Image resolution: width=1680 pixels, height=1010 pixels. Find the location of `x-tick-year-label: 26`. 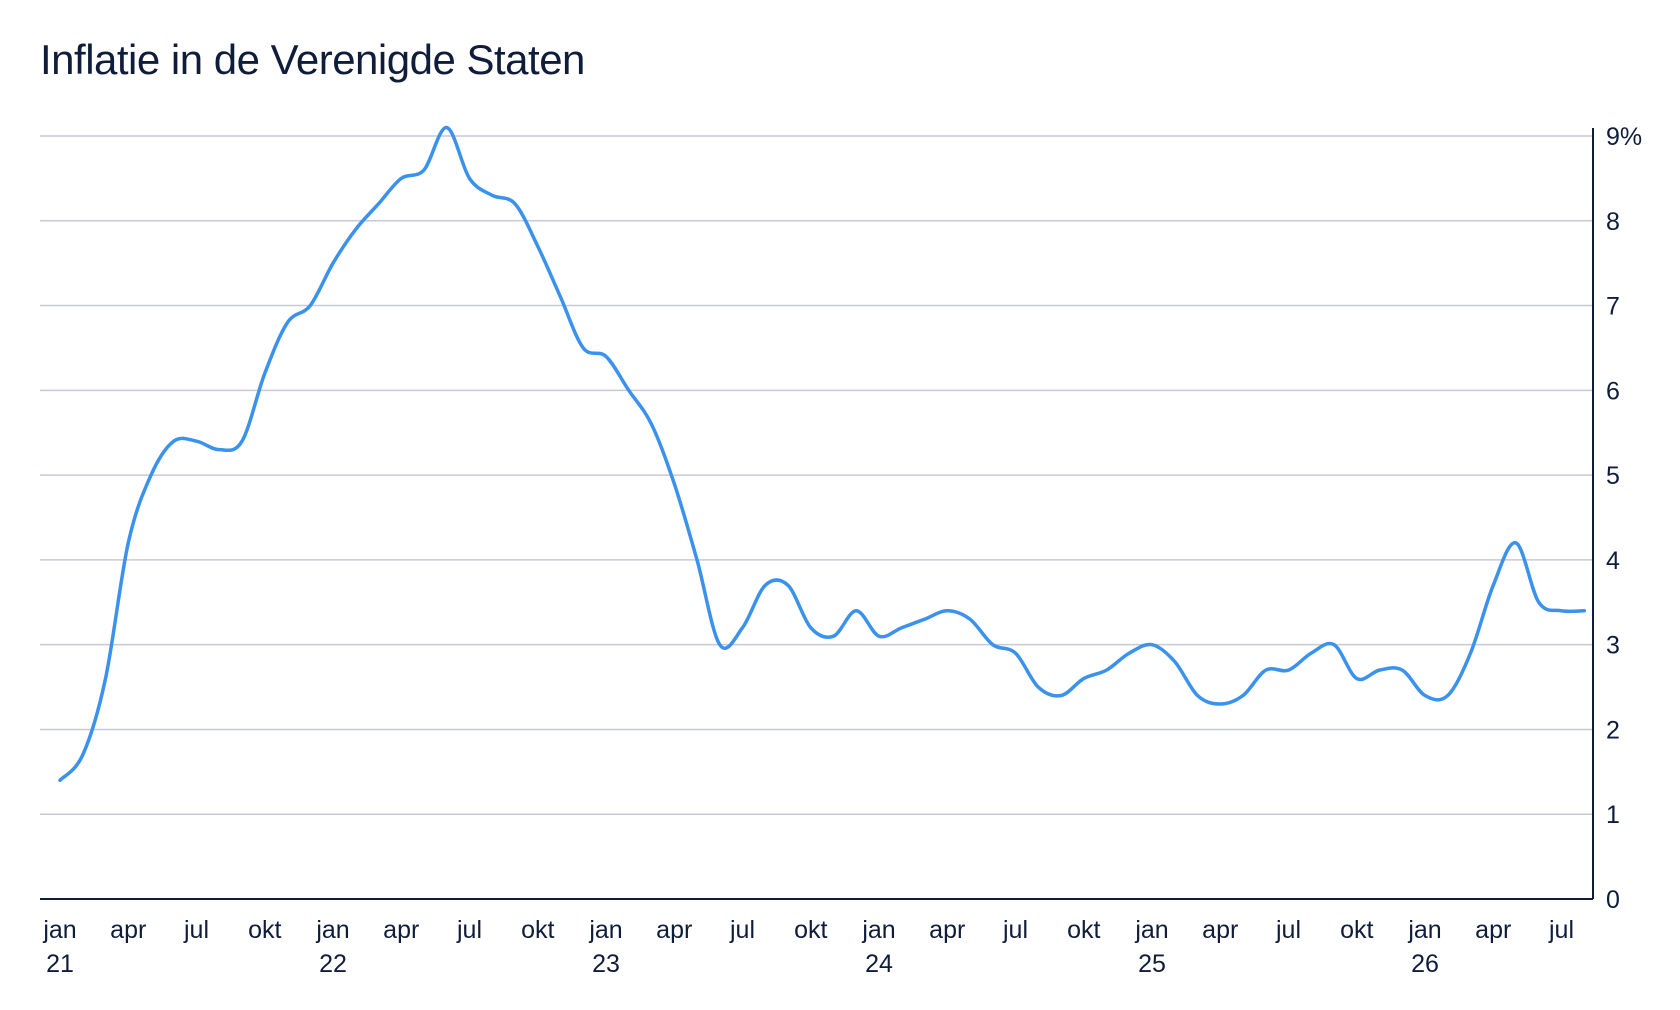

x-tick-year-label: 26 is located at coordinates (1425, 964).